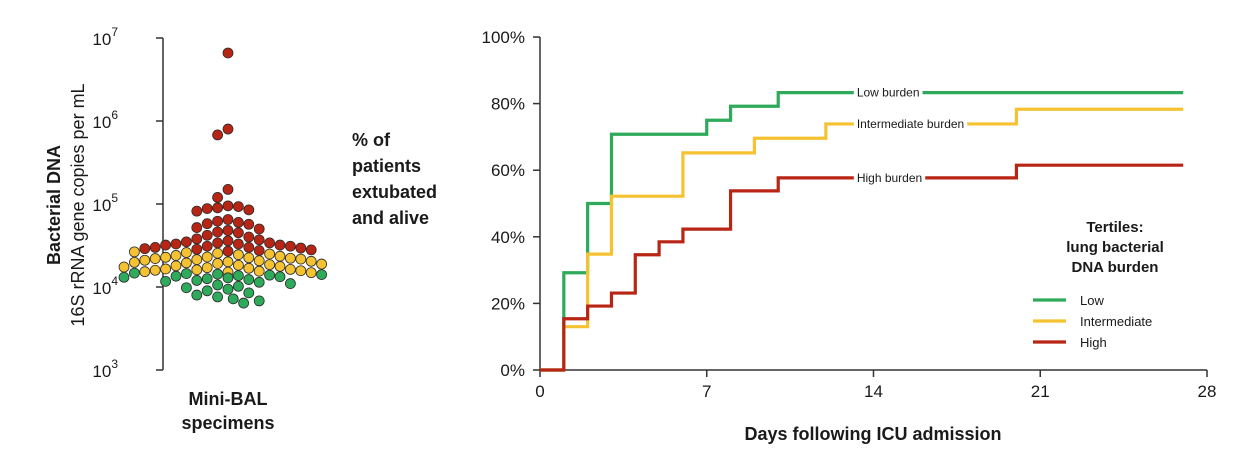 This screenshot has height=455, width=1233. Describe the element at coordinates (1040, 391) in the screenshot. I see `km-x-tick-label: 21` at that location.